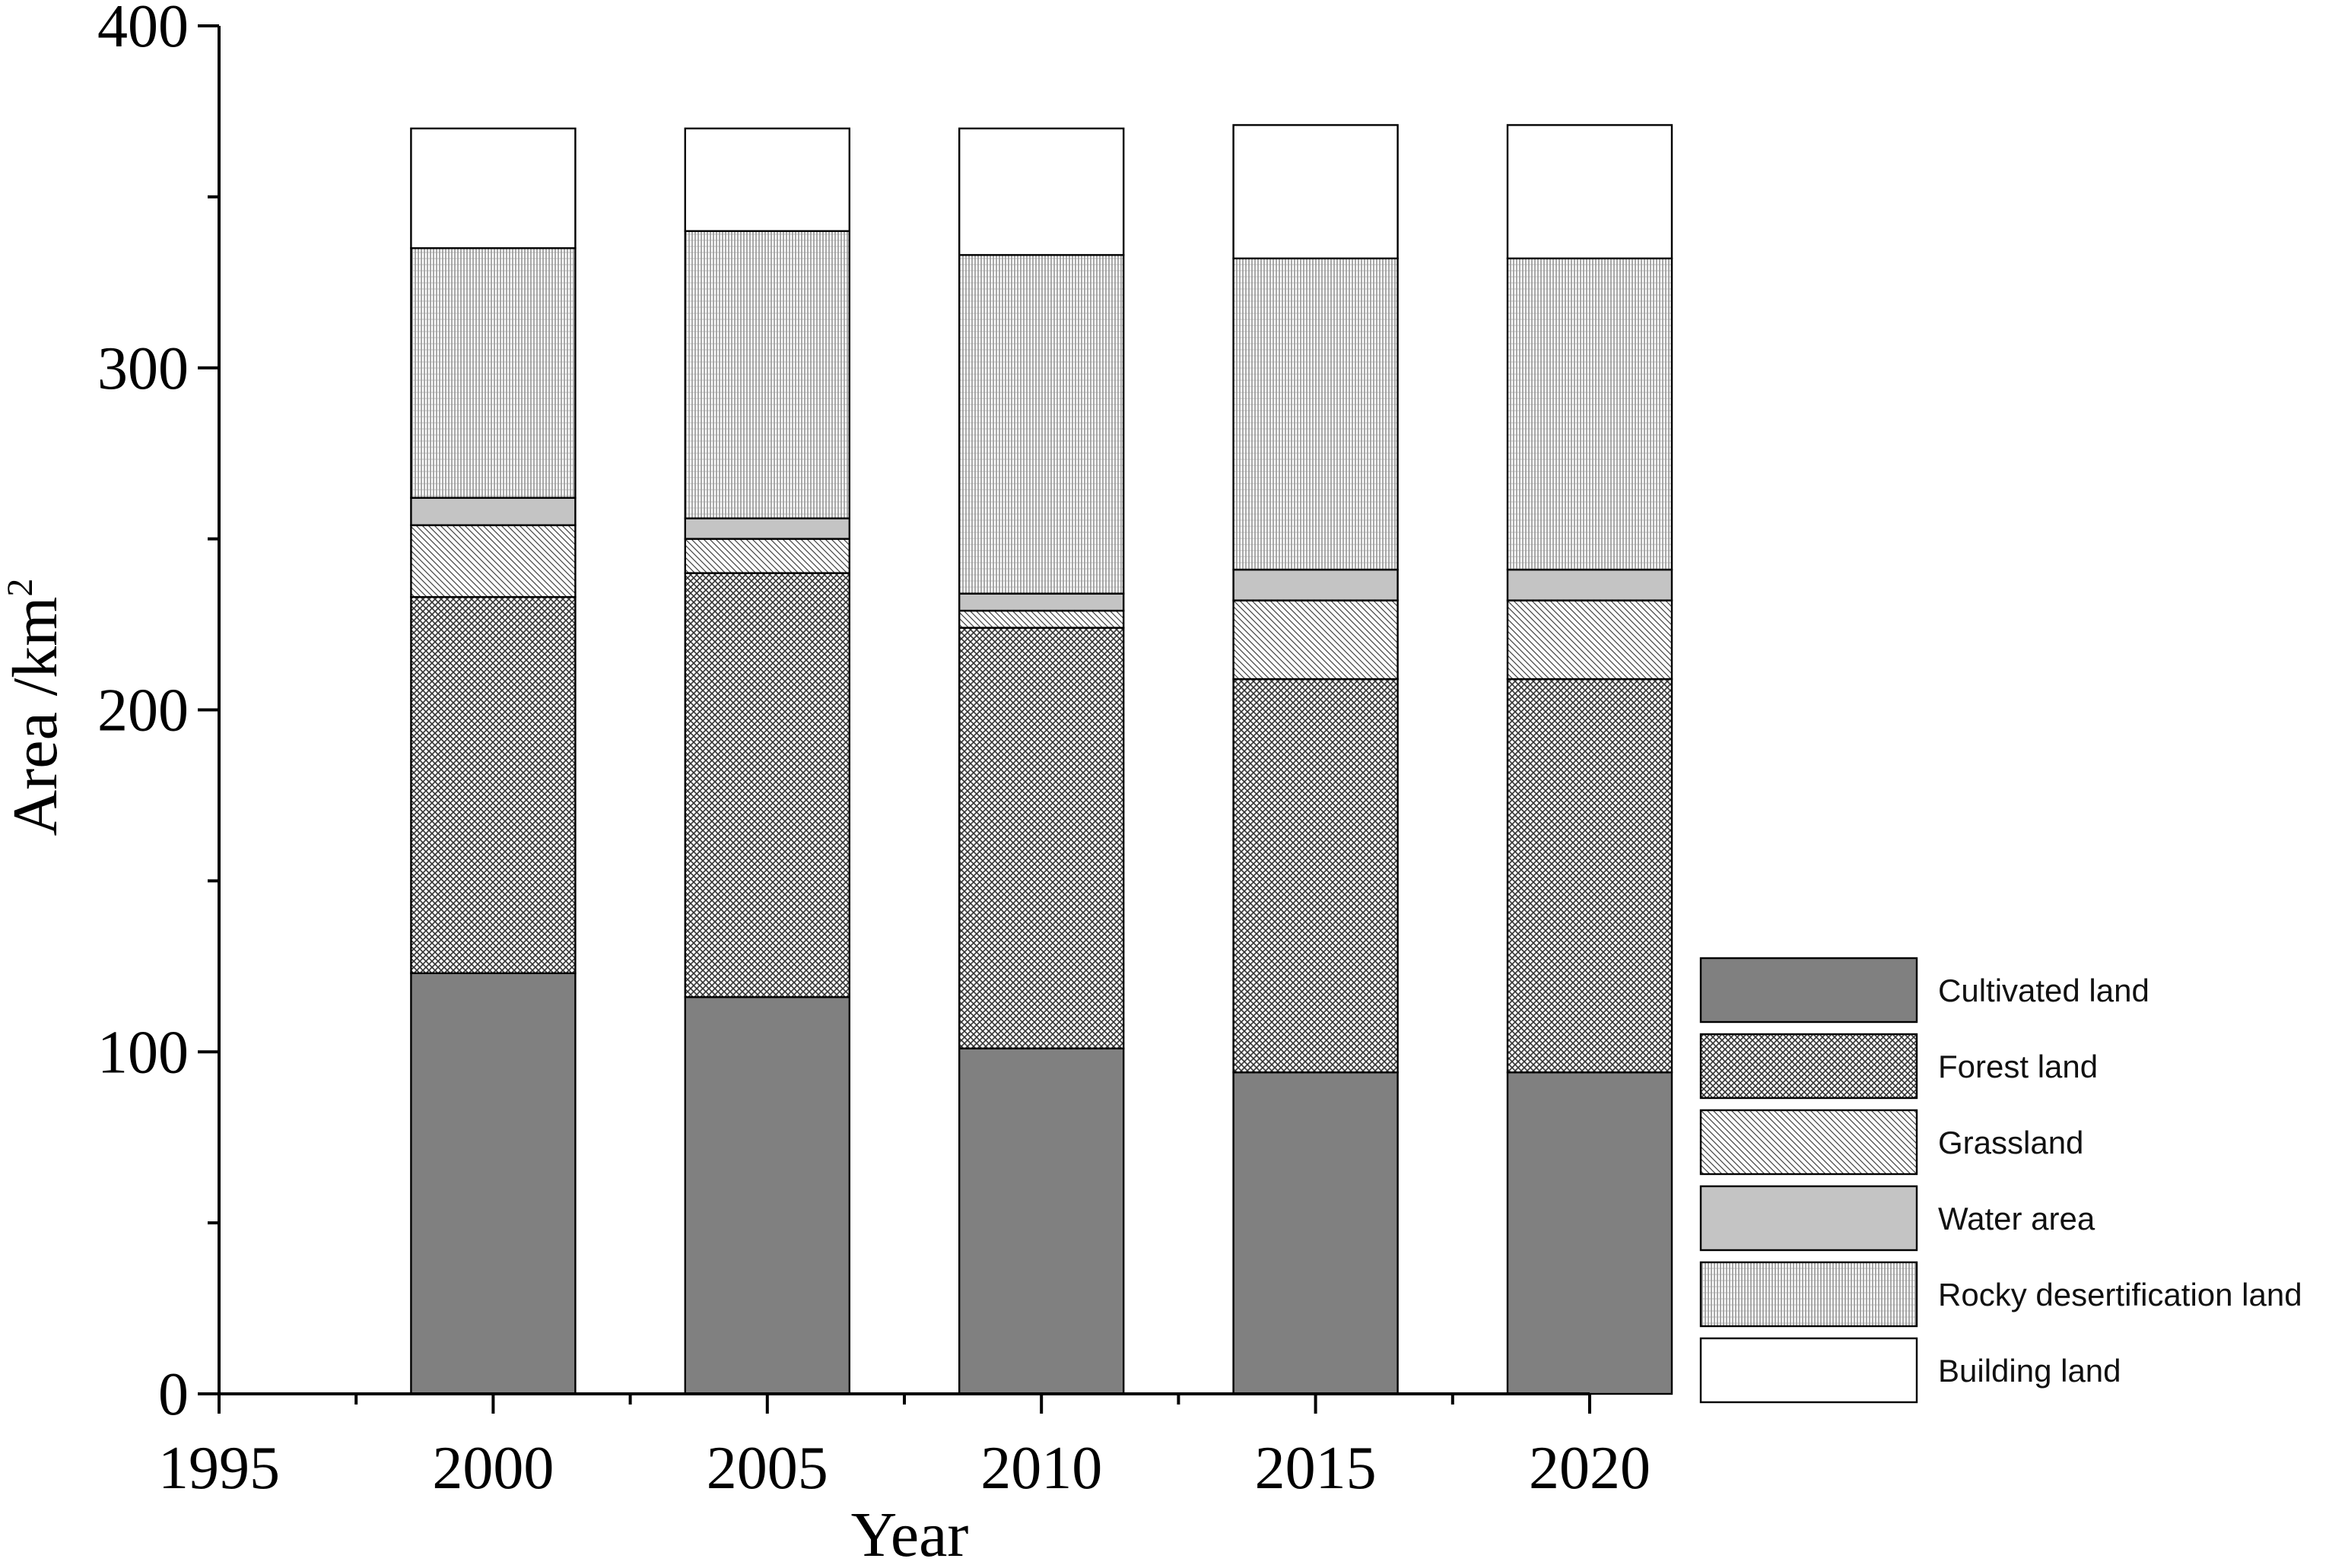  What do you see at coordinates (1316, 1469) in the screenshot?
I see `x-tick-label-2015: 2015` at bounding box center [1316, 1469].